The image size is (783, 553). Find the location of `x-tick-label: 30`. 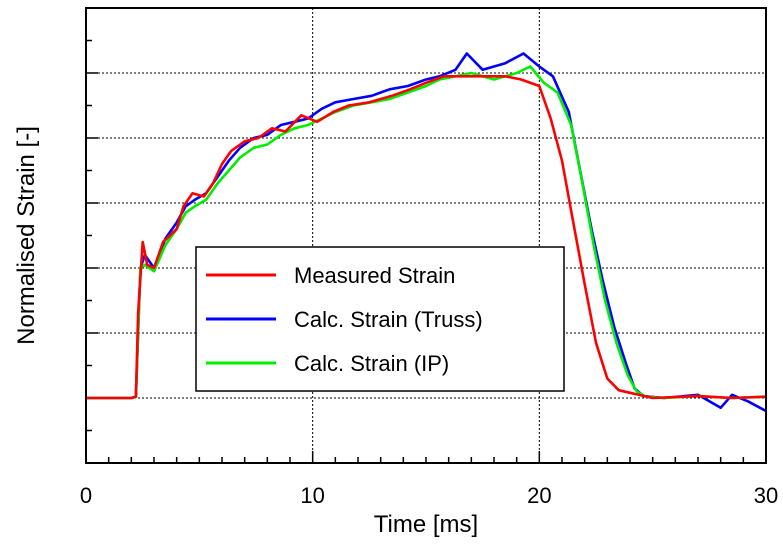

x-tick-label: 30 is located at coordinates (766, 495).